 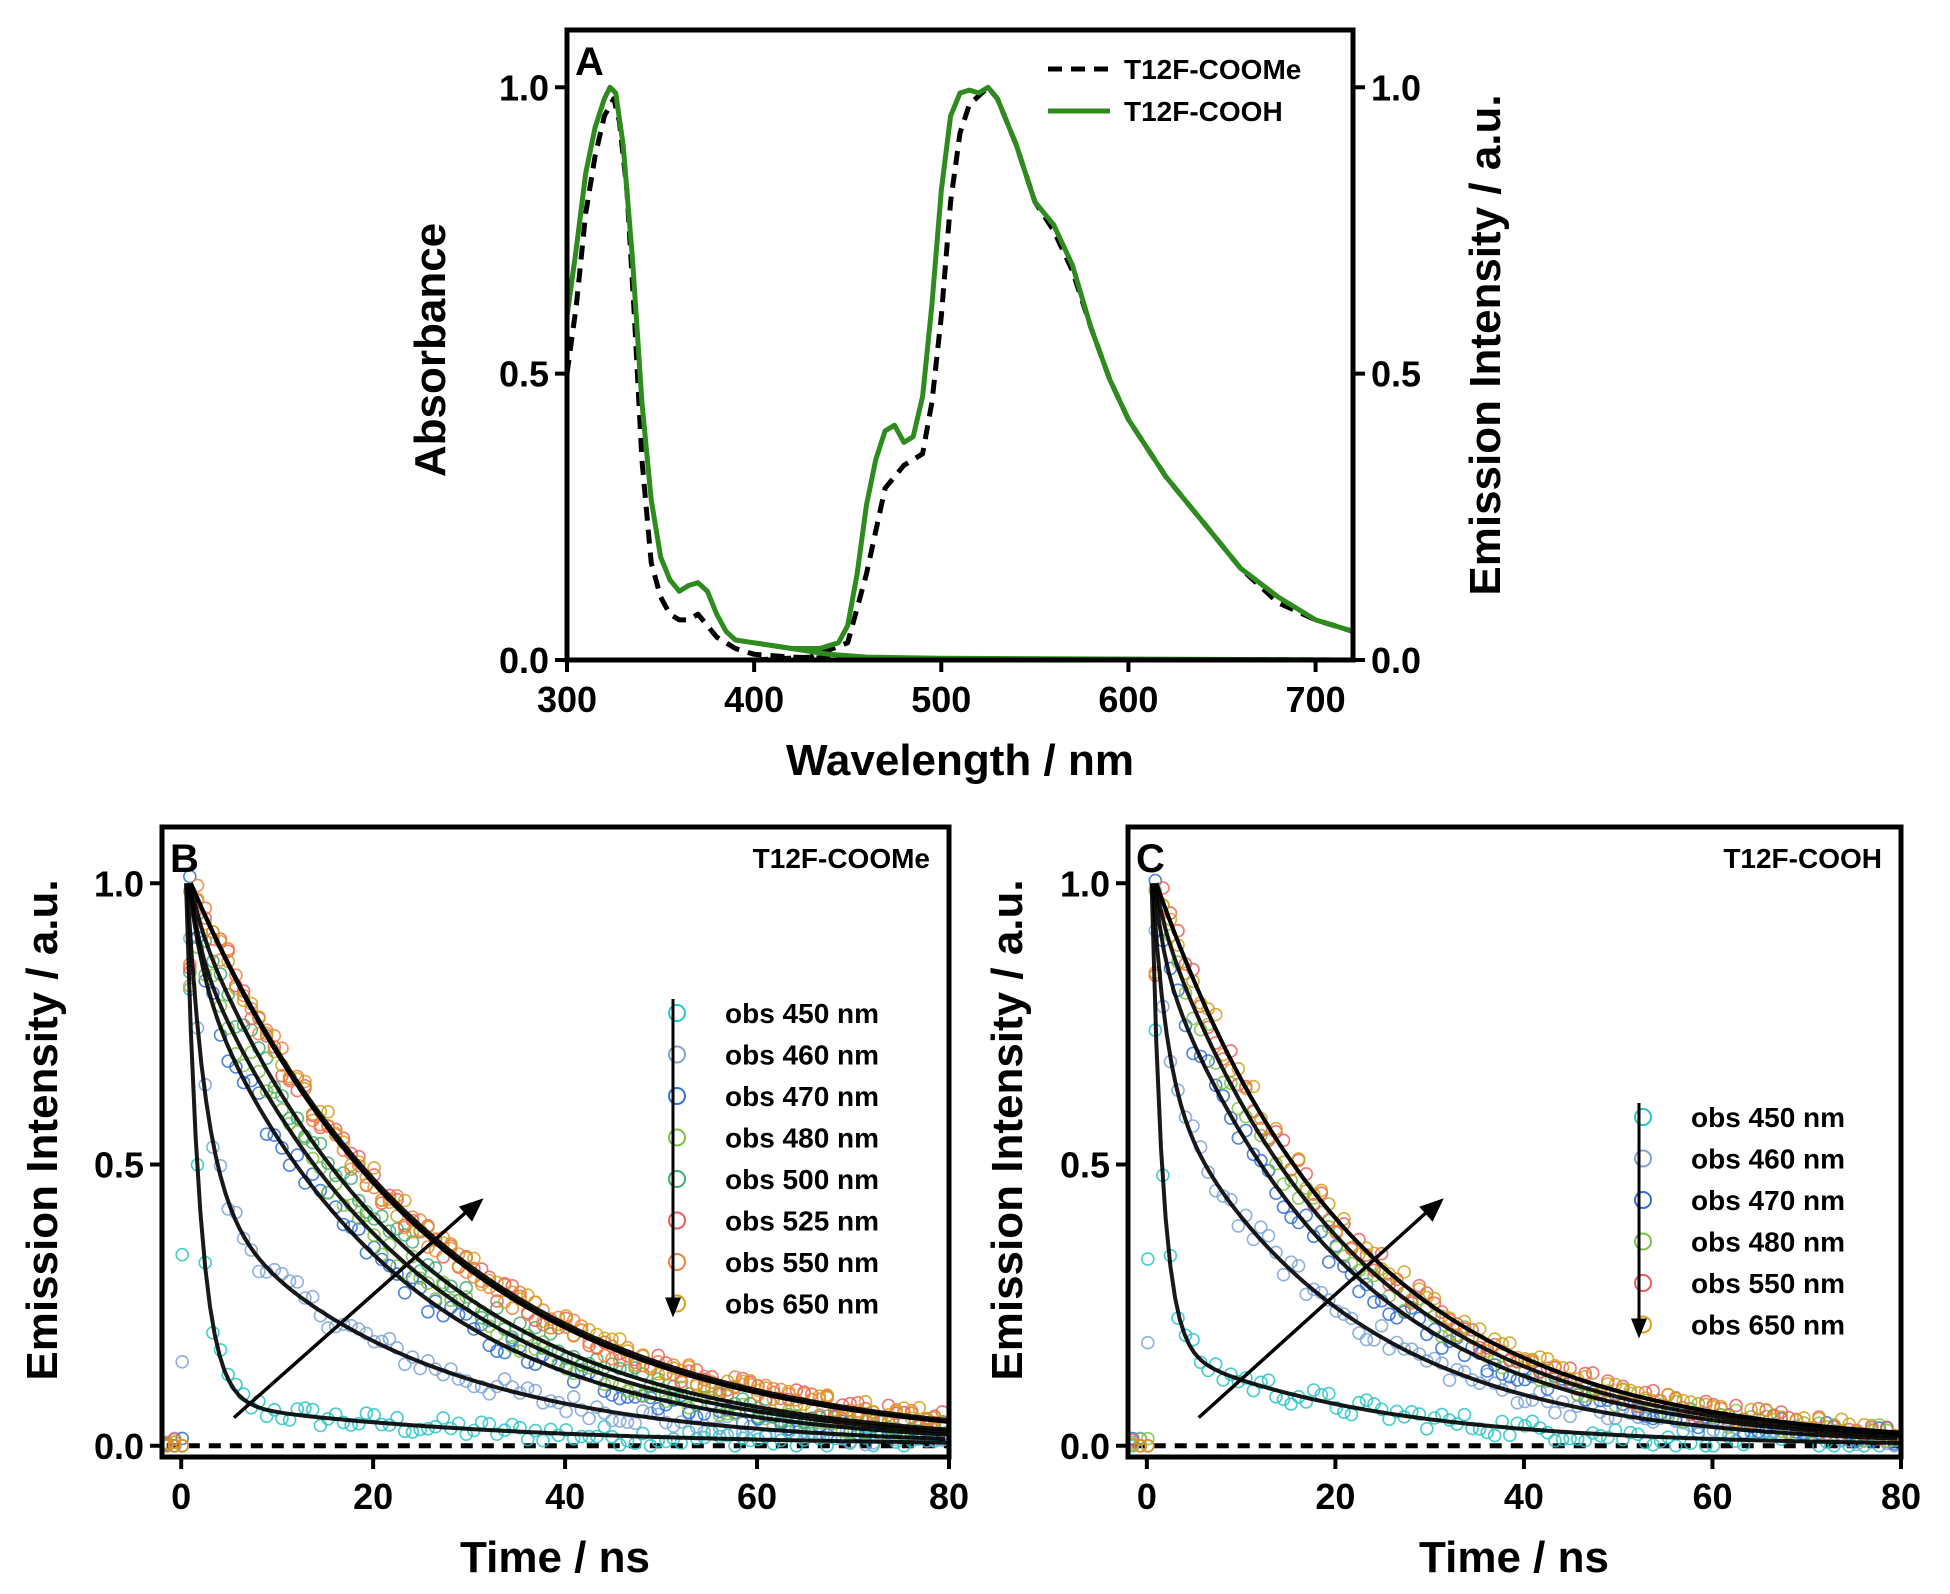 What do you see at coordinates (524, 374) in the screenshot?
I see `panel-a-ytick-label-1: 0.5` at bounding box center [524, 374].